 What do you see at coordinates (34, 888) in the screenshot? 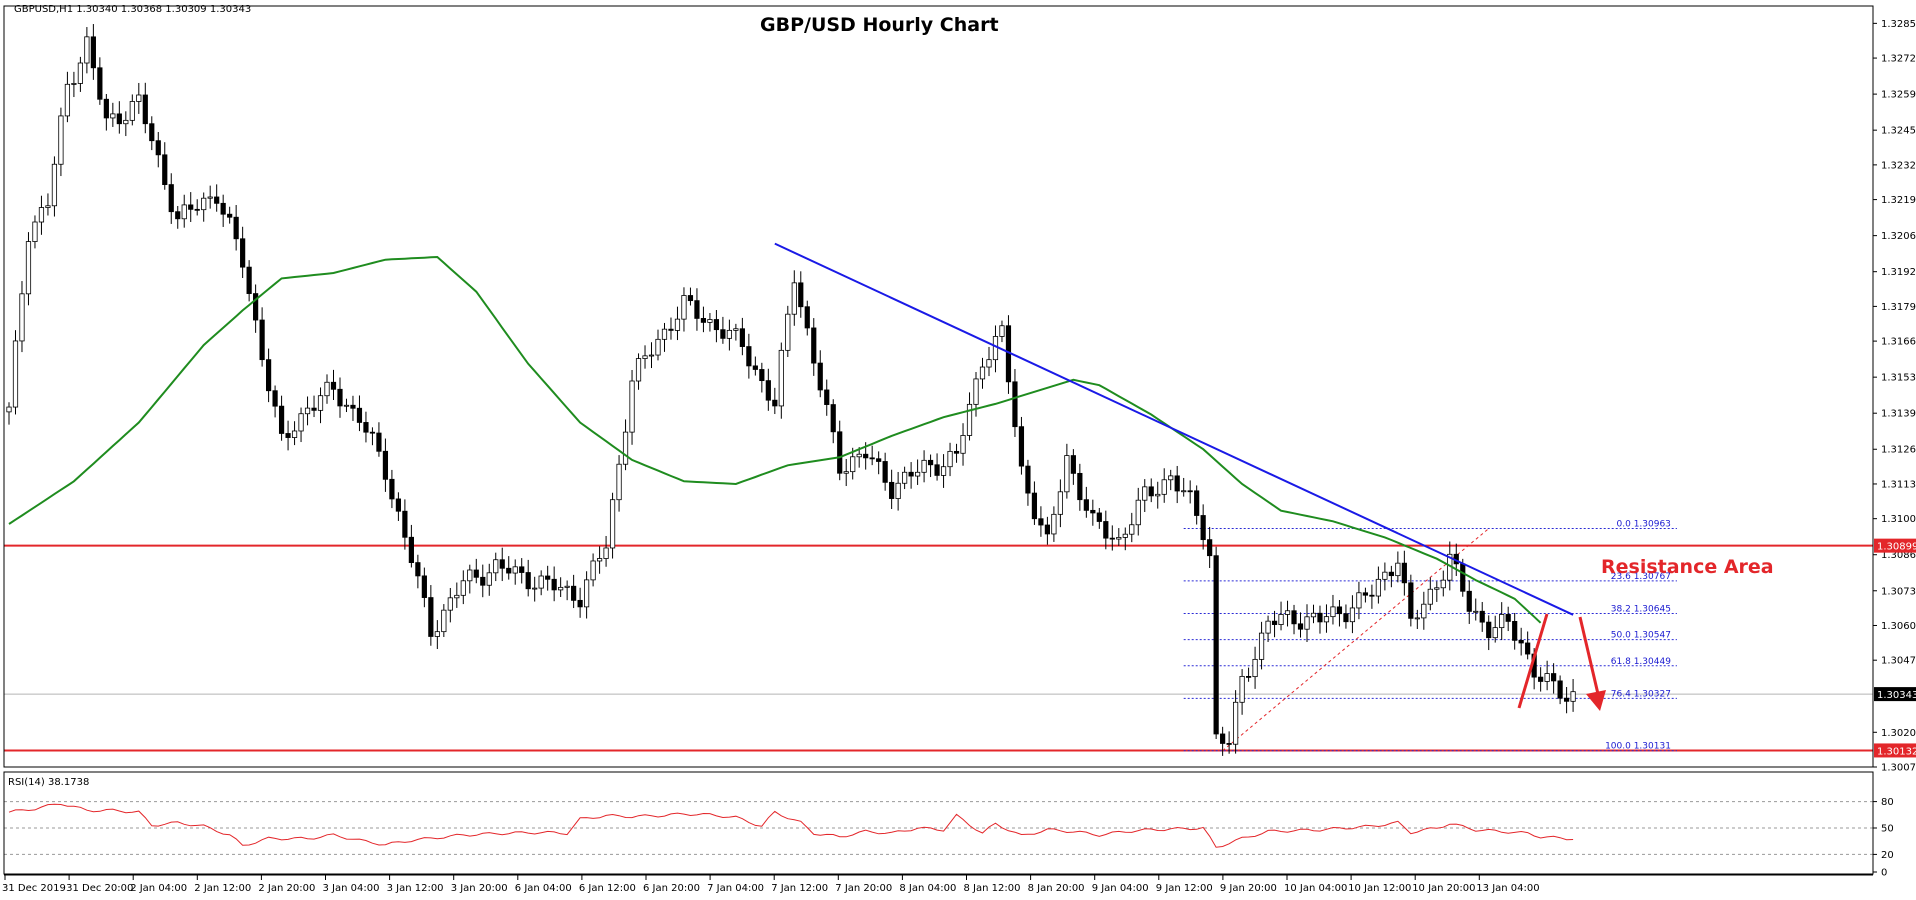
I see `x-tick-label: 31 Dec 2019` at bounding box center [34, 888].